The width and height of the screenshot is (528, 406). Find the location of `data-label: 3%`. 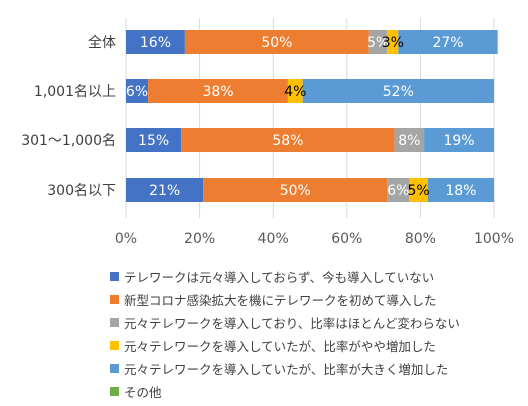

data-label: 3% is located at coordinates (393, 43).